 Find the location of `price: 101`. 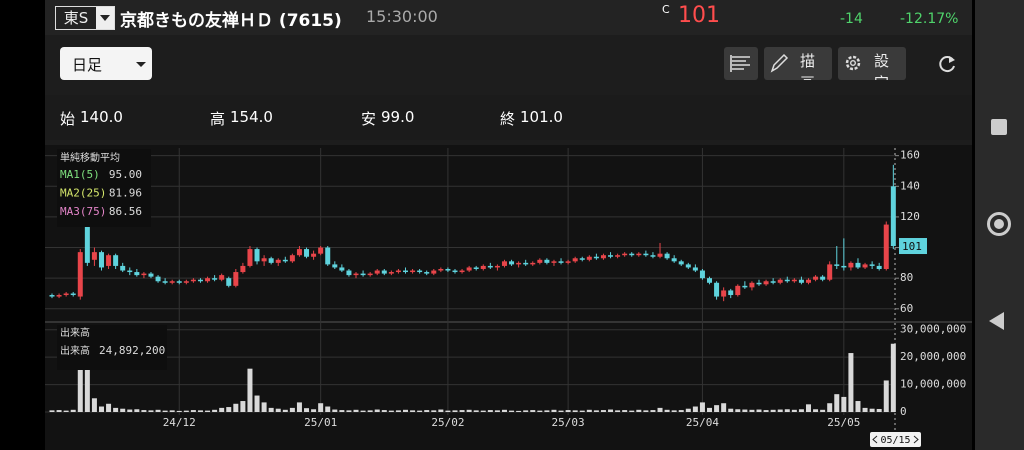

price: 101 is located at coordinates (699, 15).